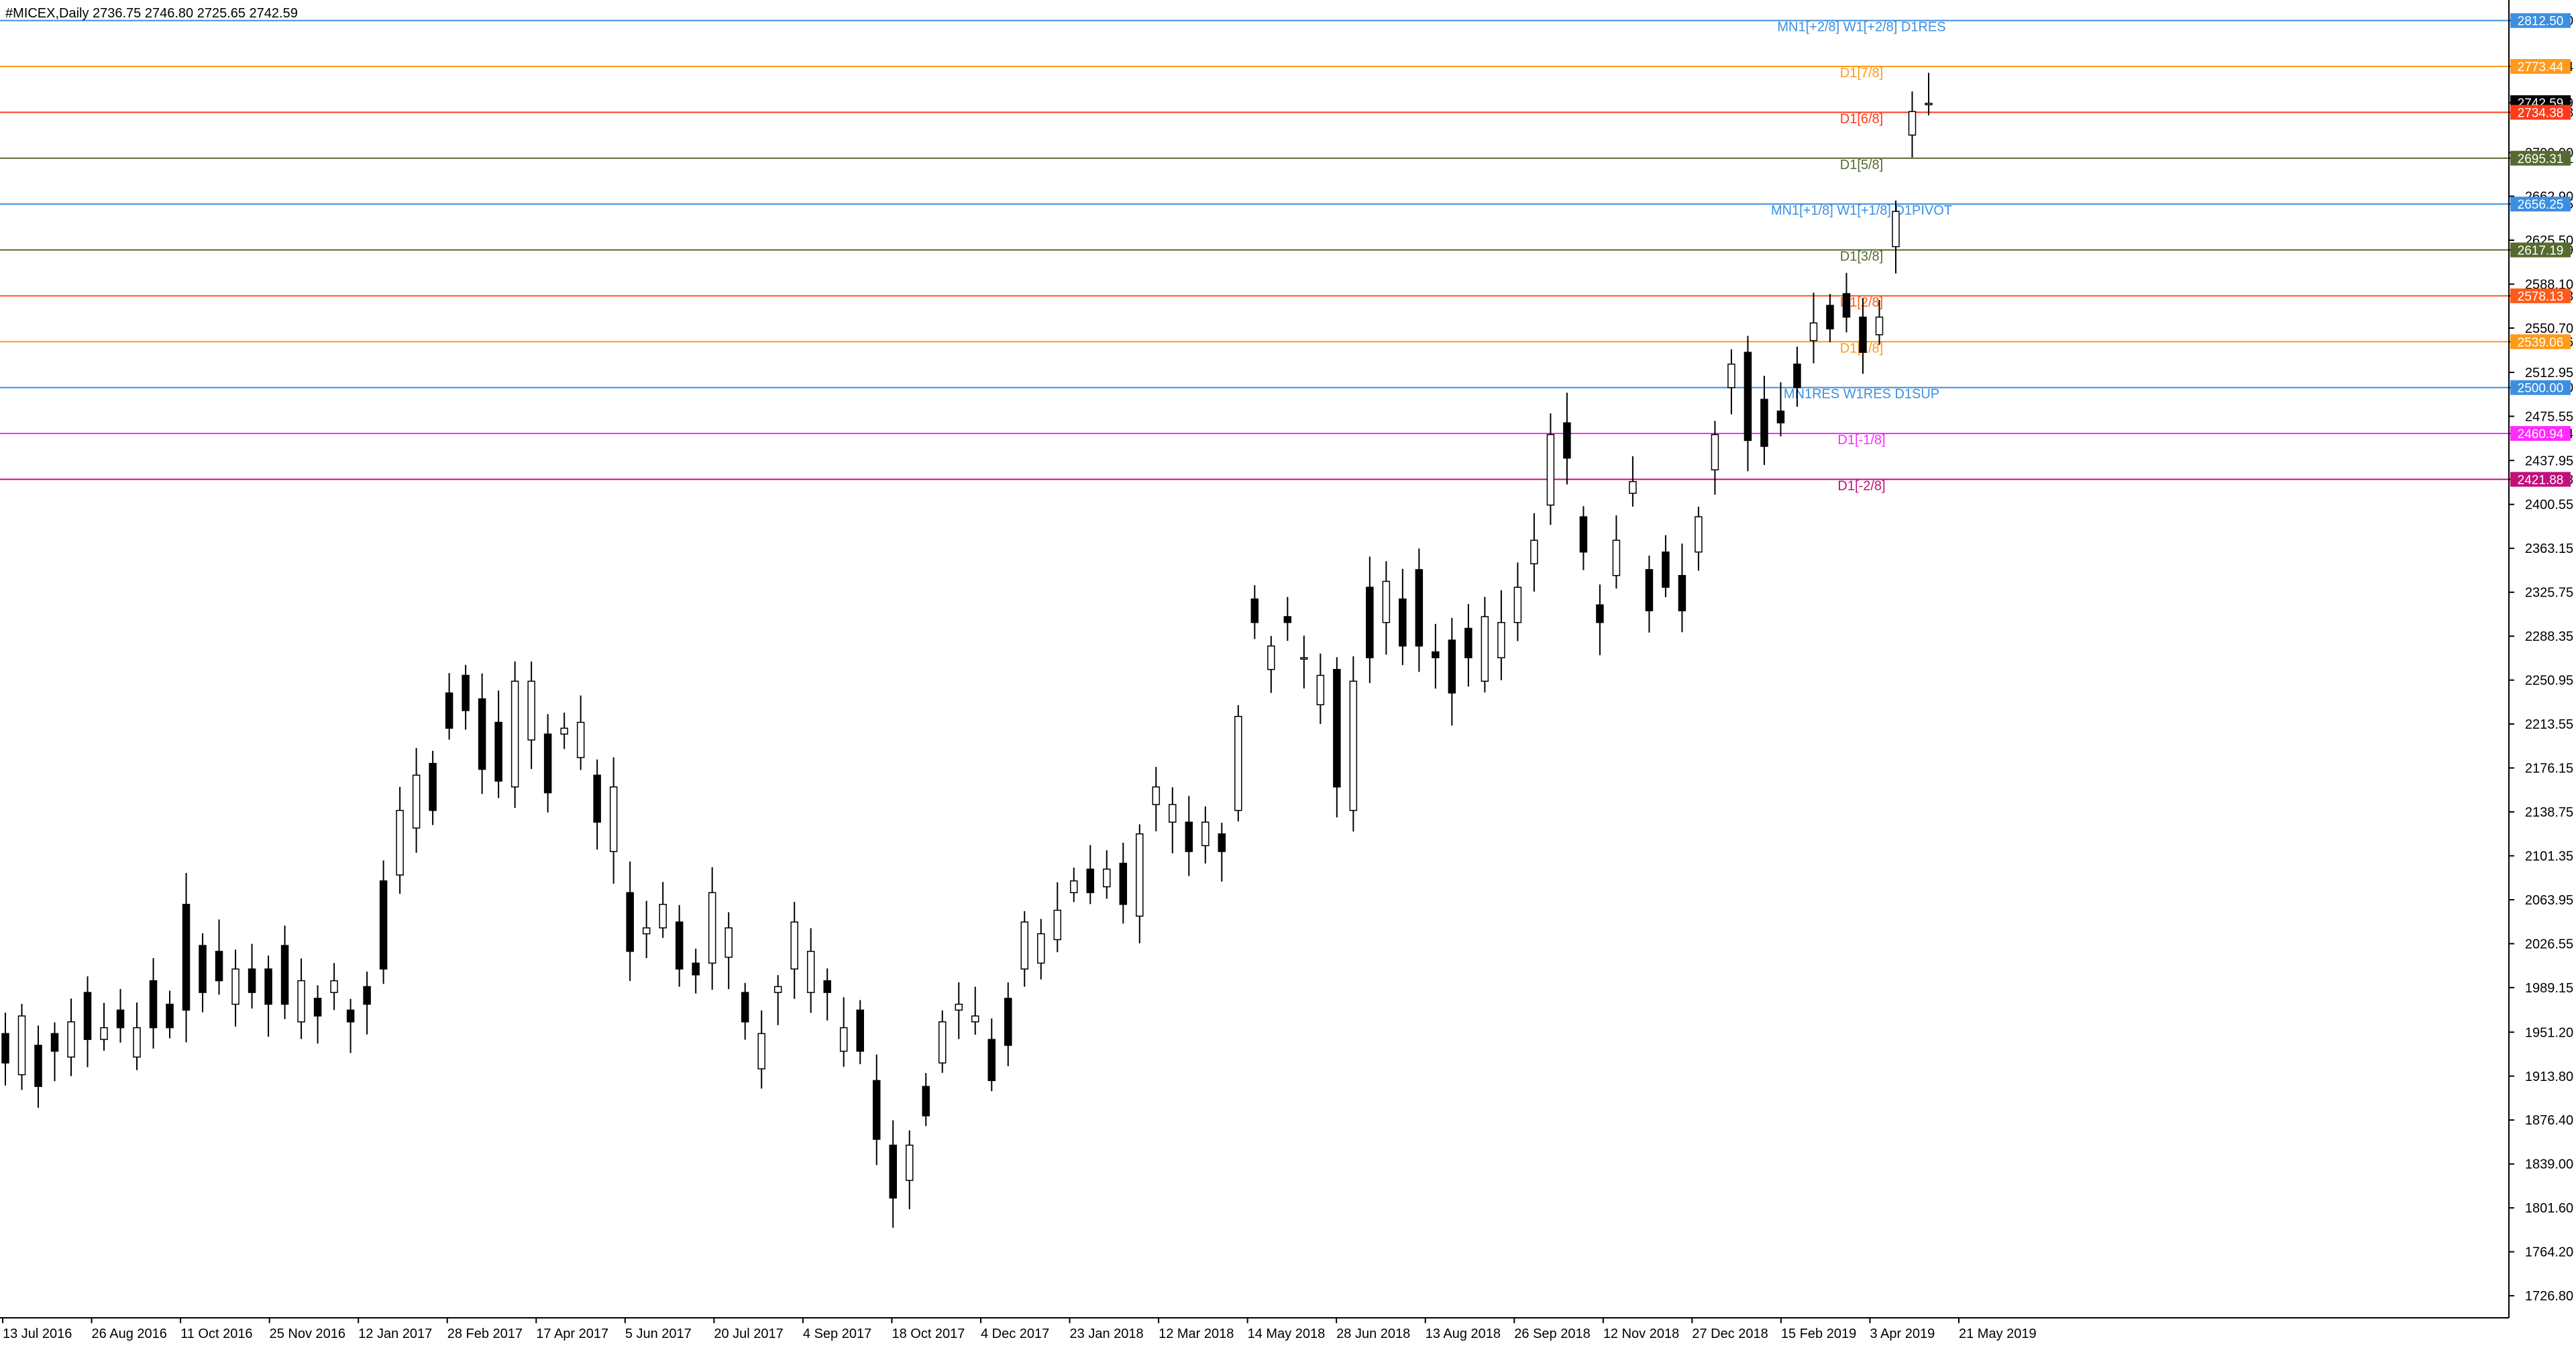 The height and width of the screenshot is (1346, 2576). I want to click on x-tick-label: 28 Jun 2018, so click(1373, 1334).